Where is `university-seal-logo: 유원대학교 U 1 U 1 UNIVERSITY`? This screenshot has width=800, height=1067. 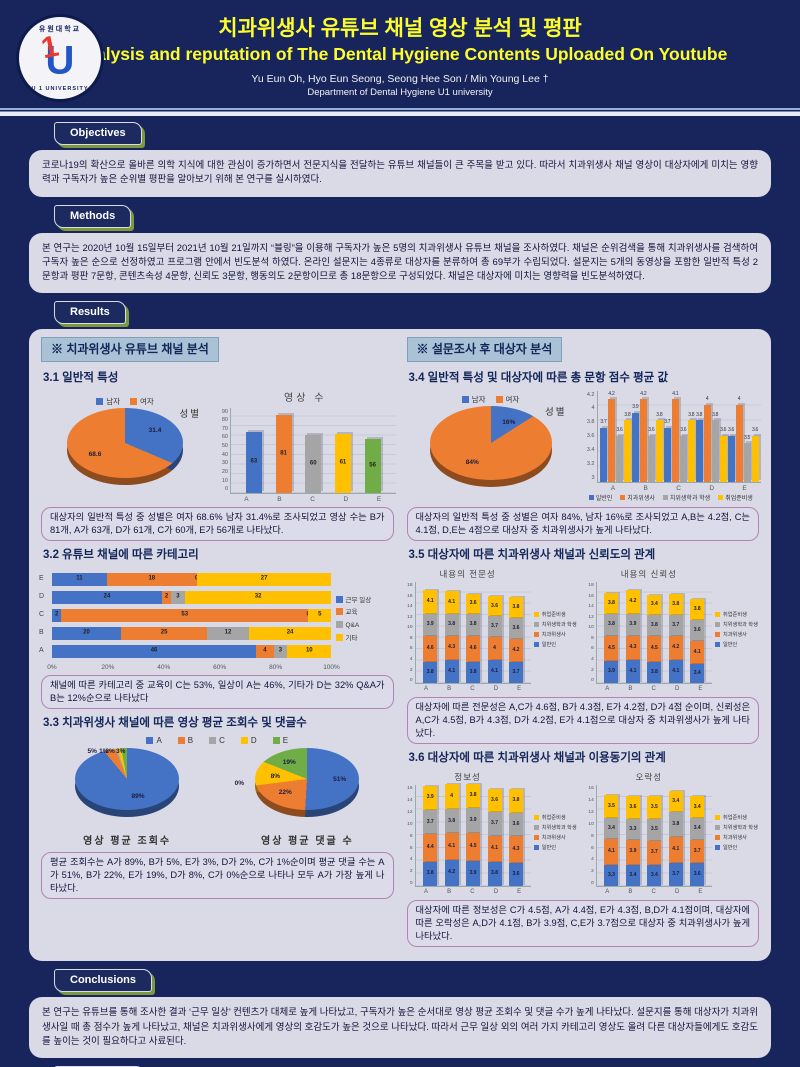 university-seal-logo: 유원대학교 U 1 U 1 UNIVERSITY is located at coordinates (60, 58).